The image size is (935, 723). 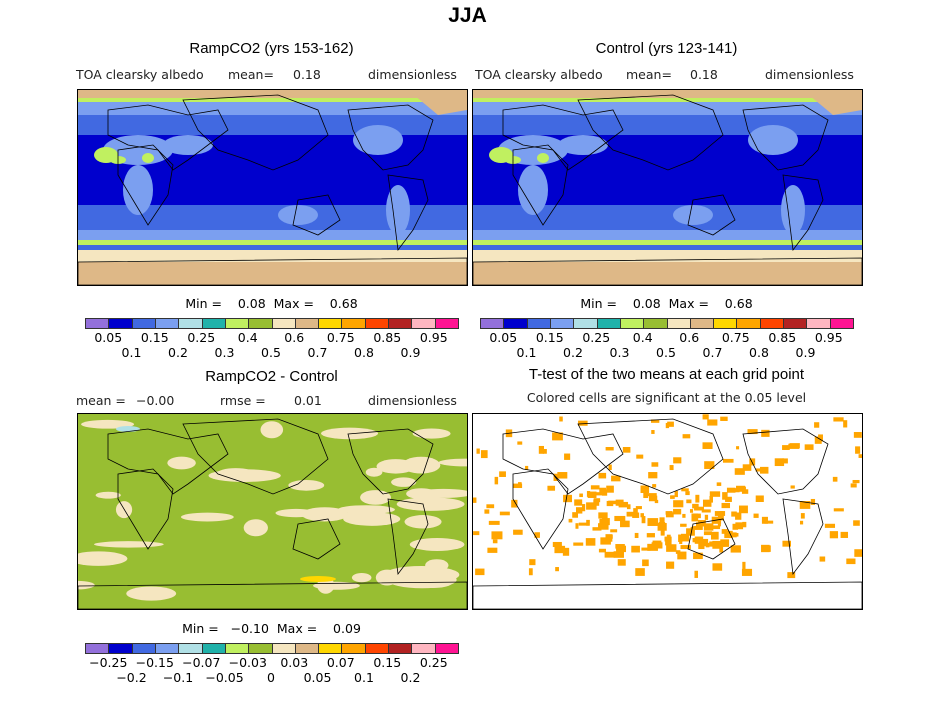 I want to click on colorbar-label: 0.95, so click(x=828, y=337).